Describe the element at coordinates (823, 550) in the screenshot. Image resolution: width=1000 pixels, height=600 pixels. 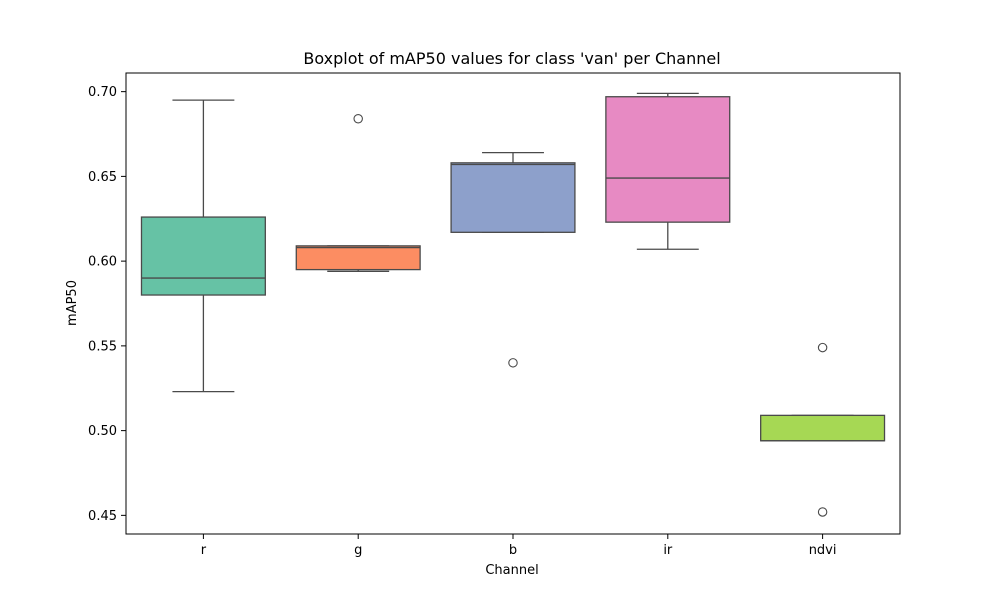
I see `x-tick-label-ndvi: ndvi` at that location.